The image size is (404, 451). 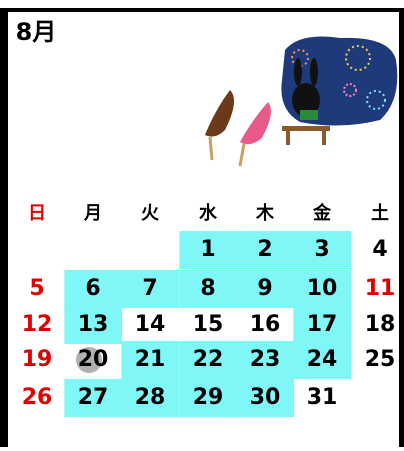 I want to click on day-number: 6, so click(x=92, y=288).